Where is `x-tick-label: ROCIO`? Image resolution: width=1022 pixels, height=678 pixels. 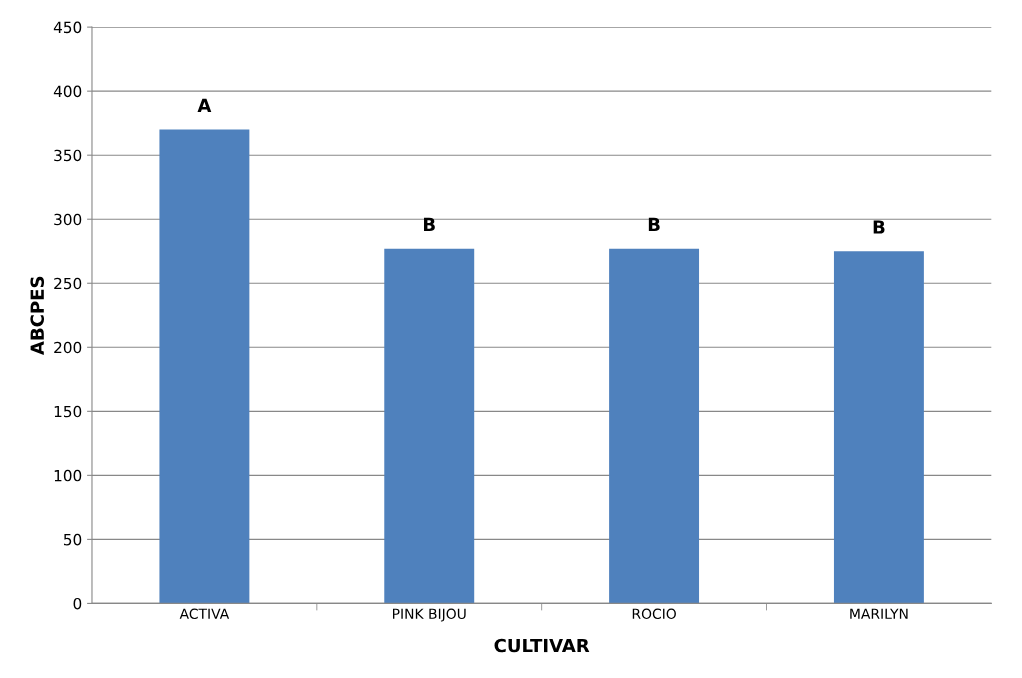
x-tick-label: ROCIO is located at coordinates (654, 614).